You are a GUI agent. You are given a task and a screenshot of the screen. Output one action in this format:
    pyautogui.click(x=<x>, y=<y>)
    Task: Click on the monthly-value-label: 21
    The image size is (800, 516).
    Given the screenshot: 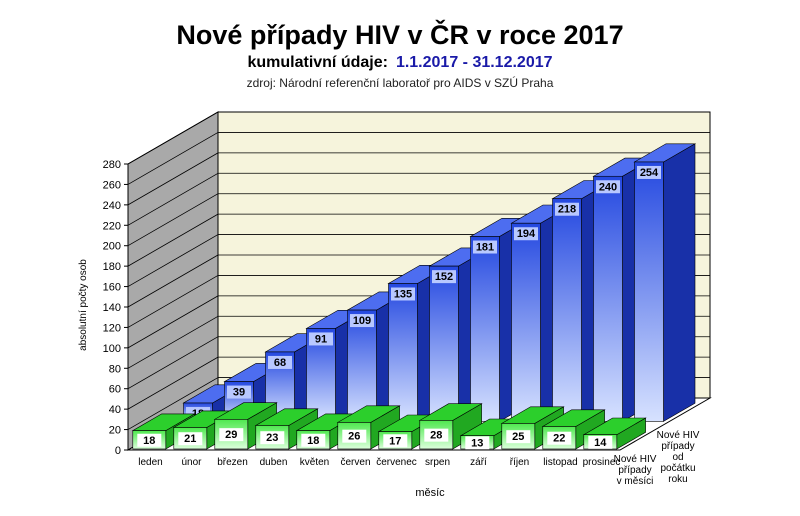 What is the action you would take?
    pyautogui.click(x=190, y=439)
    